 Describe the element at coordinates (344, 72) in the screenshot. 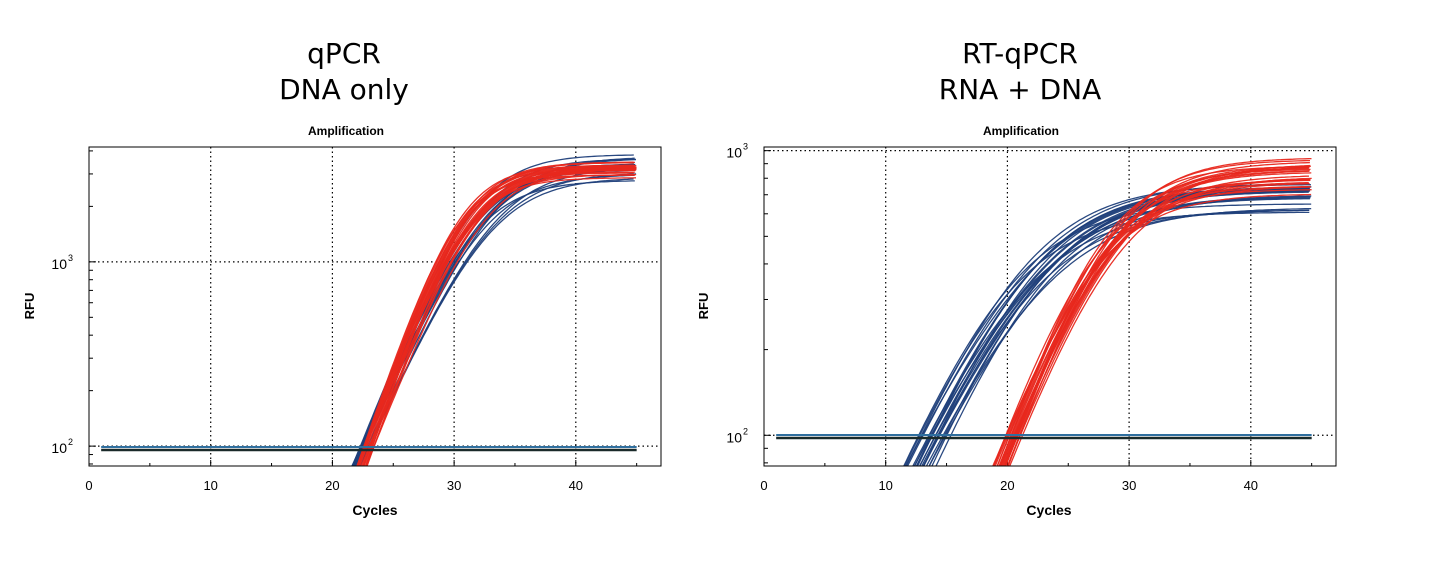

I see `left-panel-heading: qPCR DNA only` at that location.